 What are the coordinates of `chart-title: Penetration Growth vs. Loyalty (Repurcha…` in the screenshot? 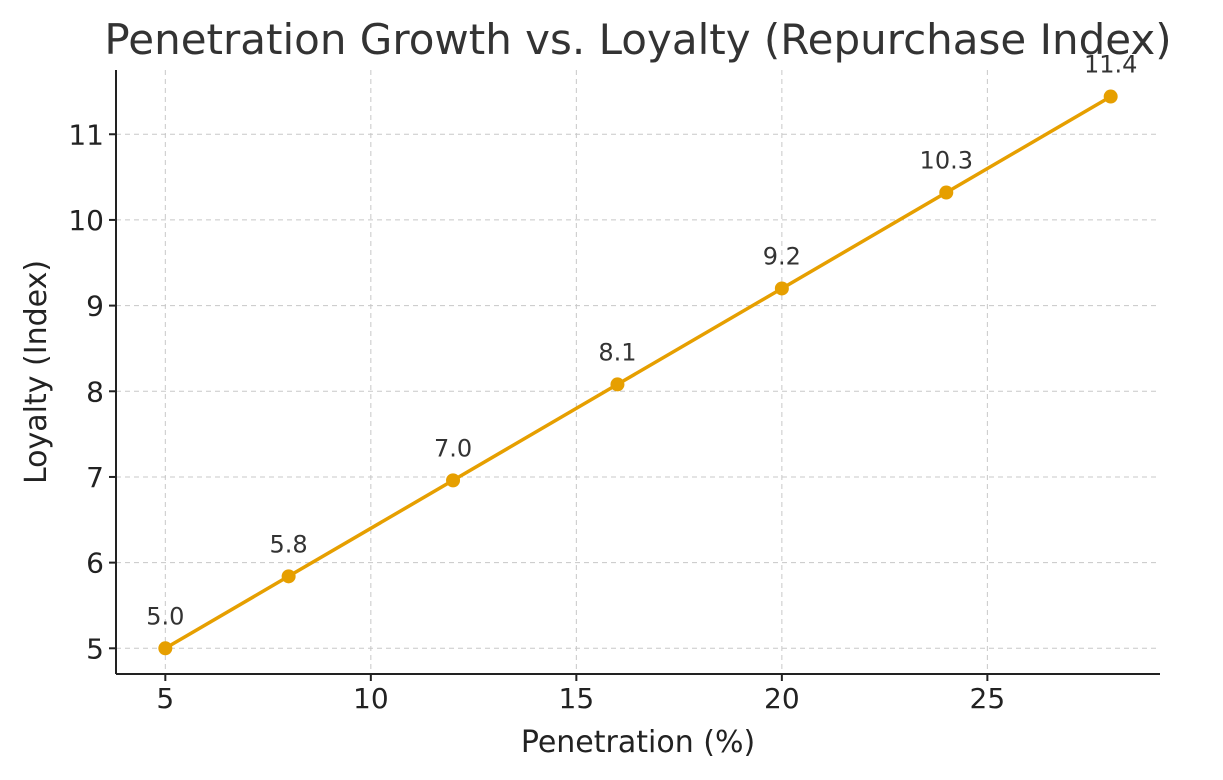 It's located at (637, 39).